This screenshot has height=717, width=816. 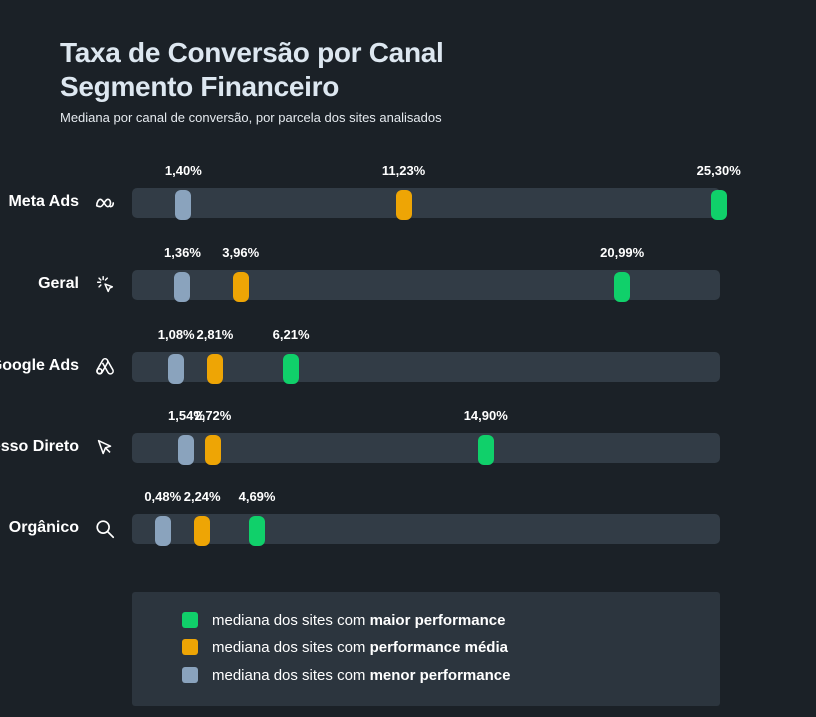 What do you see at coordinates (183, 170) in the screenshot?
I see `value-label-low: 1,40%` at bounding box center [183, 170].